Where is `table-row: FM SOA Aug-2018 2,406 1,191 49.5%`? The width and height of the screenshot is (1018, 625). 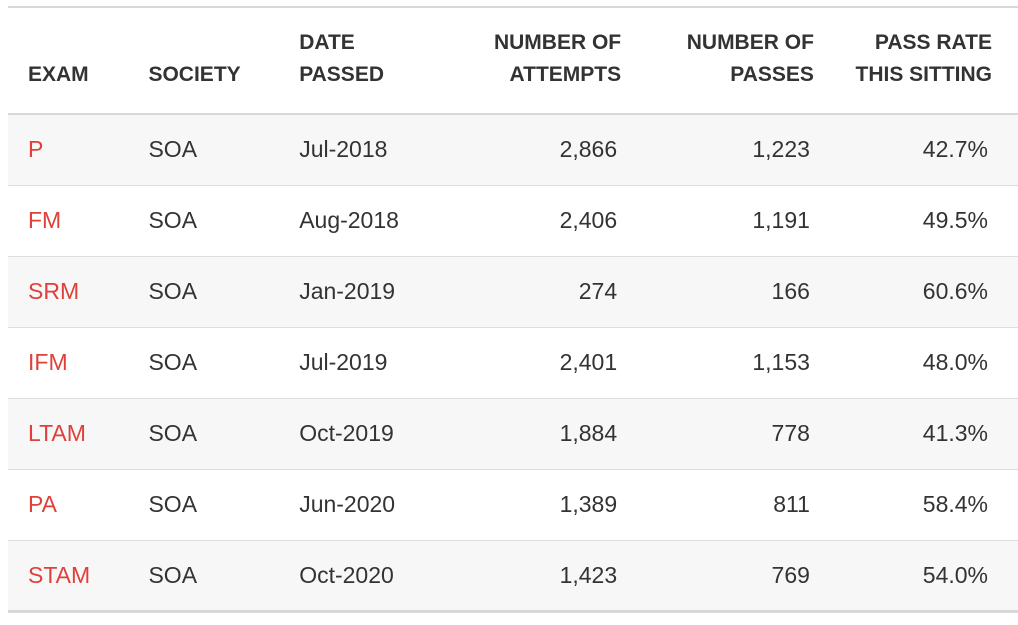
table-row: FM SOA Aug-2018 2,406 1,191 49.5% is located at coordinates (513, 220).